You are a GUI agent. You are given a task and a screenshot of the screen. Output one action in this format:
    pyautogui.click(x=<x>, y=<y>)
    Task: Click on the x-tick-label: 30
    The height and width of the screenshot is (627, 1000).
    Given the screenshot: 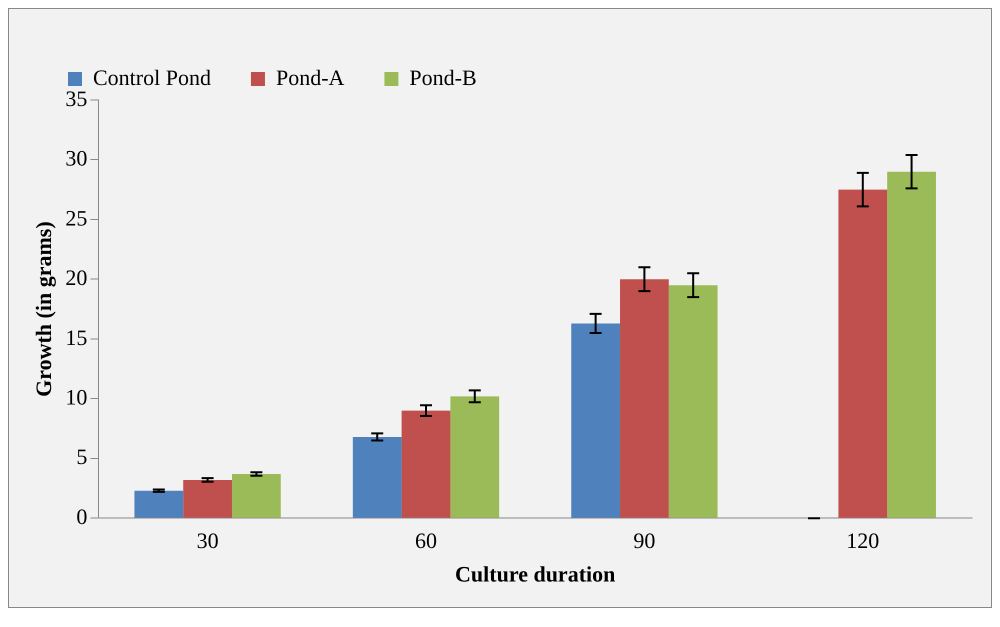 What is the action you would take?
    pyautogui.click(x=207, y=541)
    